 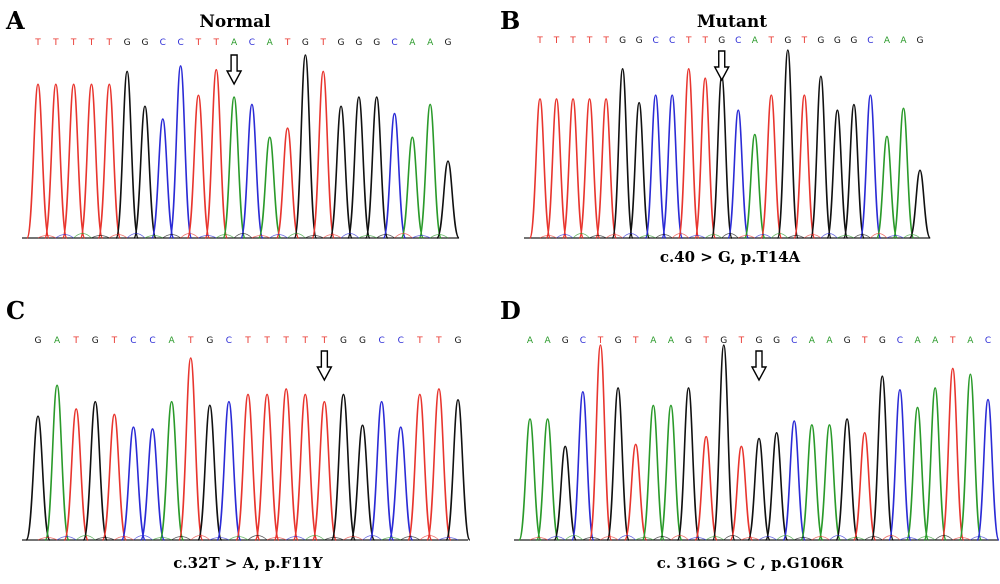 I want to click on panel-label: B, so click(x=510, y=20).